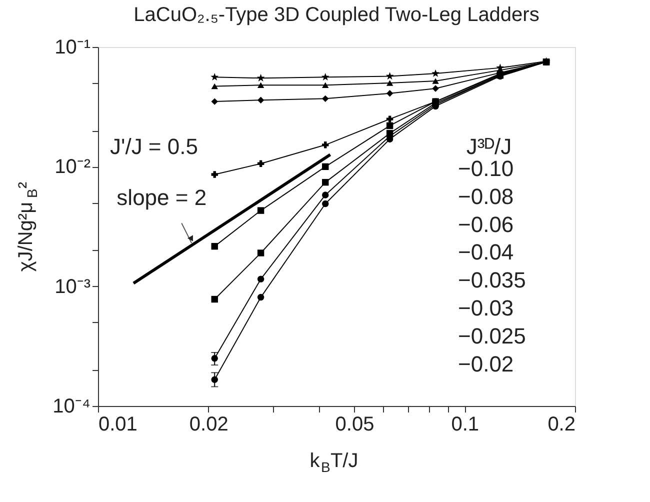 This screenshot has width=650, height=502. What do you see at coordinates (72, 287) in the screenshot?
I see `y-tick-label: 10⁻³` at bounding box center [72, 287].